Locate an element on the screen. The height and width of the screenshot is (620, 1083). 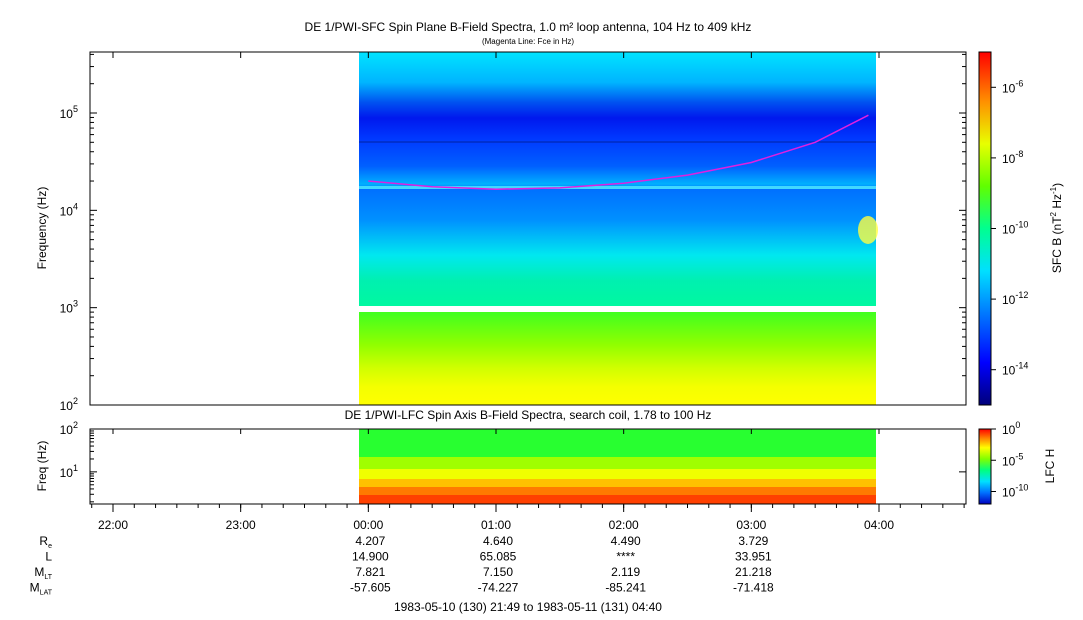
sfc-colorbar-tick-label: 10⁻¹⁴ is located at coordinates (1015, 369).